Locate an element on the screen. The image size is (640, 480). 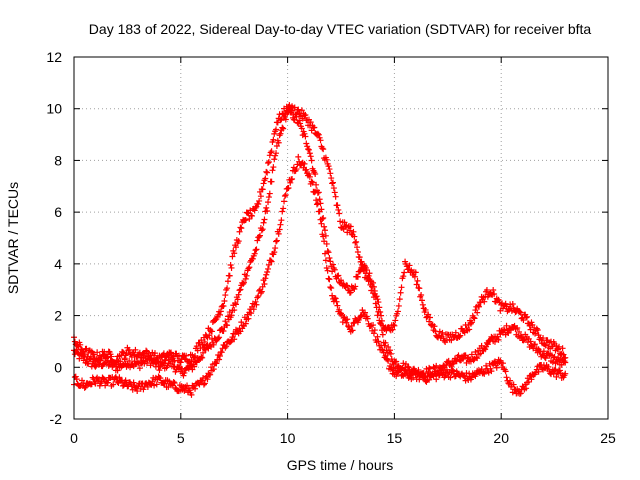
y-tick-label: -2 is located at coordinates (56, 419).